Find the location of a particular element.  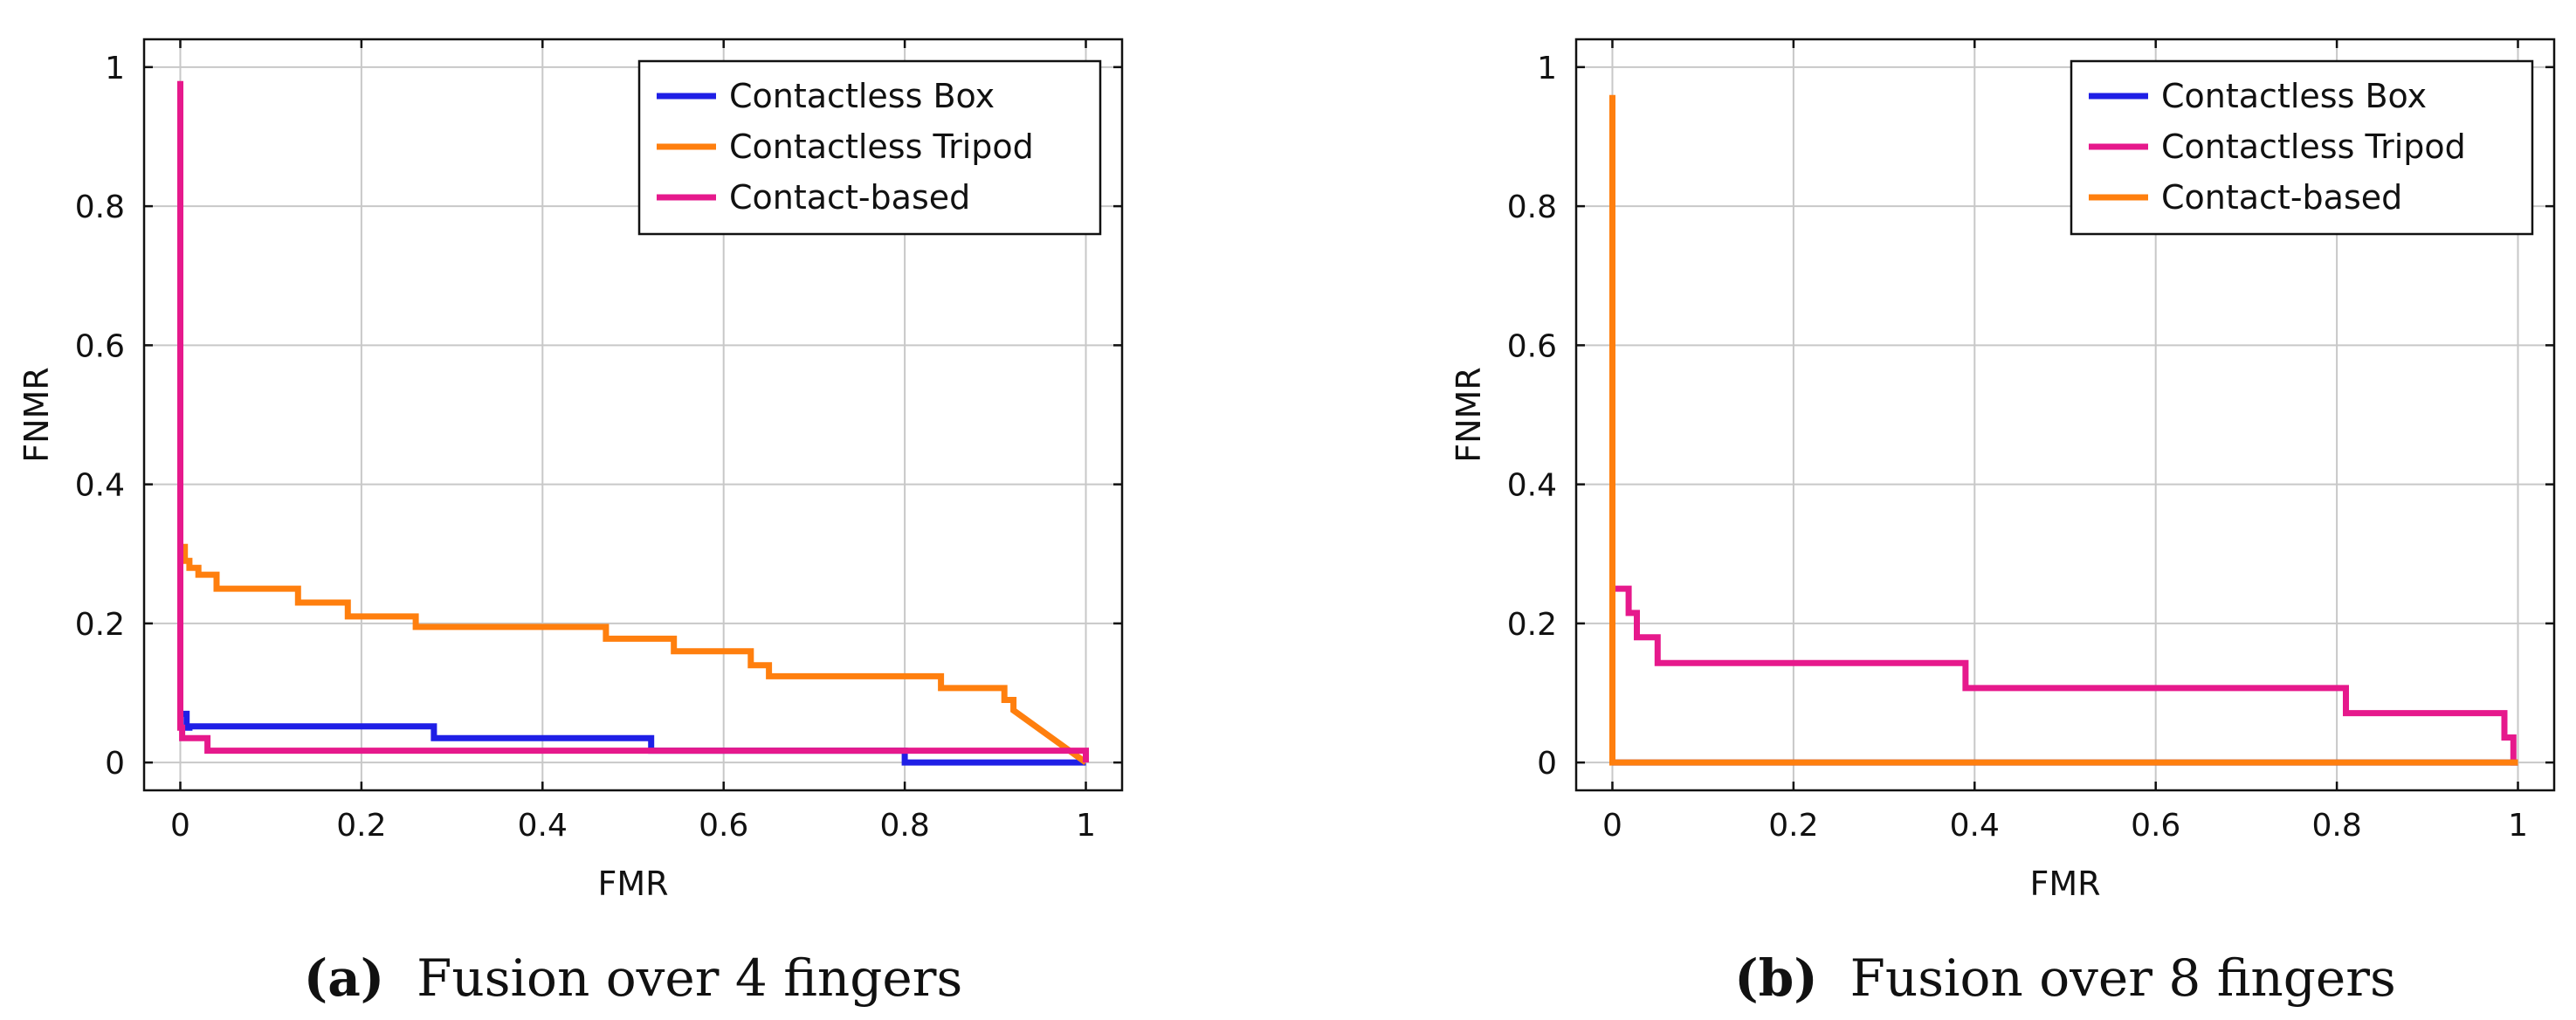

figure-caption: (b) Fusion over 8 fingers is located at coordinates (2064, 978).